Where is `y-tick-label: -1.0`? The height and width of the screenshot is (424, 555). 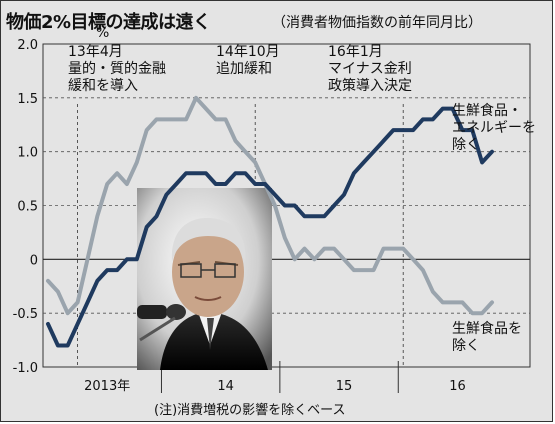 y-tick-label: -1.0 is located at coordinates (25, 368).